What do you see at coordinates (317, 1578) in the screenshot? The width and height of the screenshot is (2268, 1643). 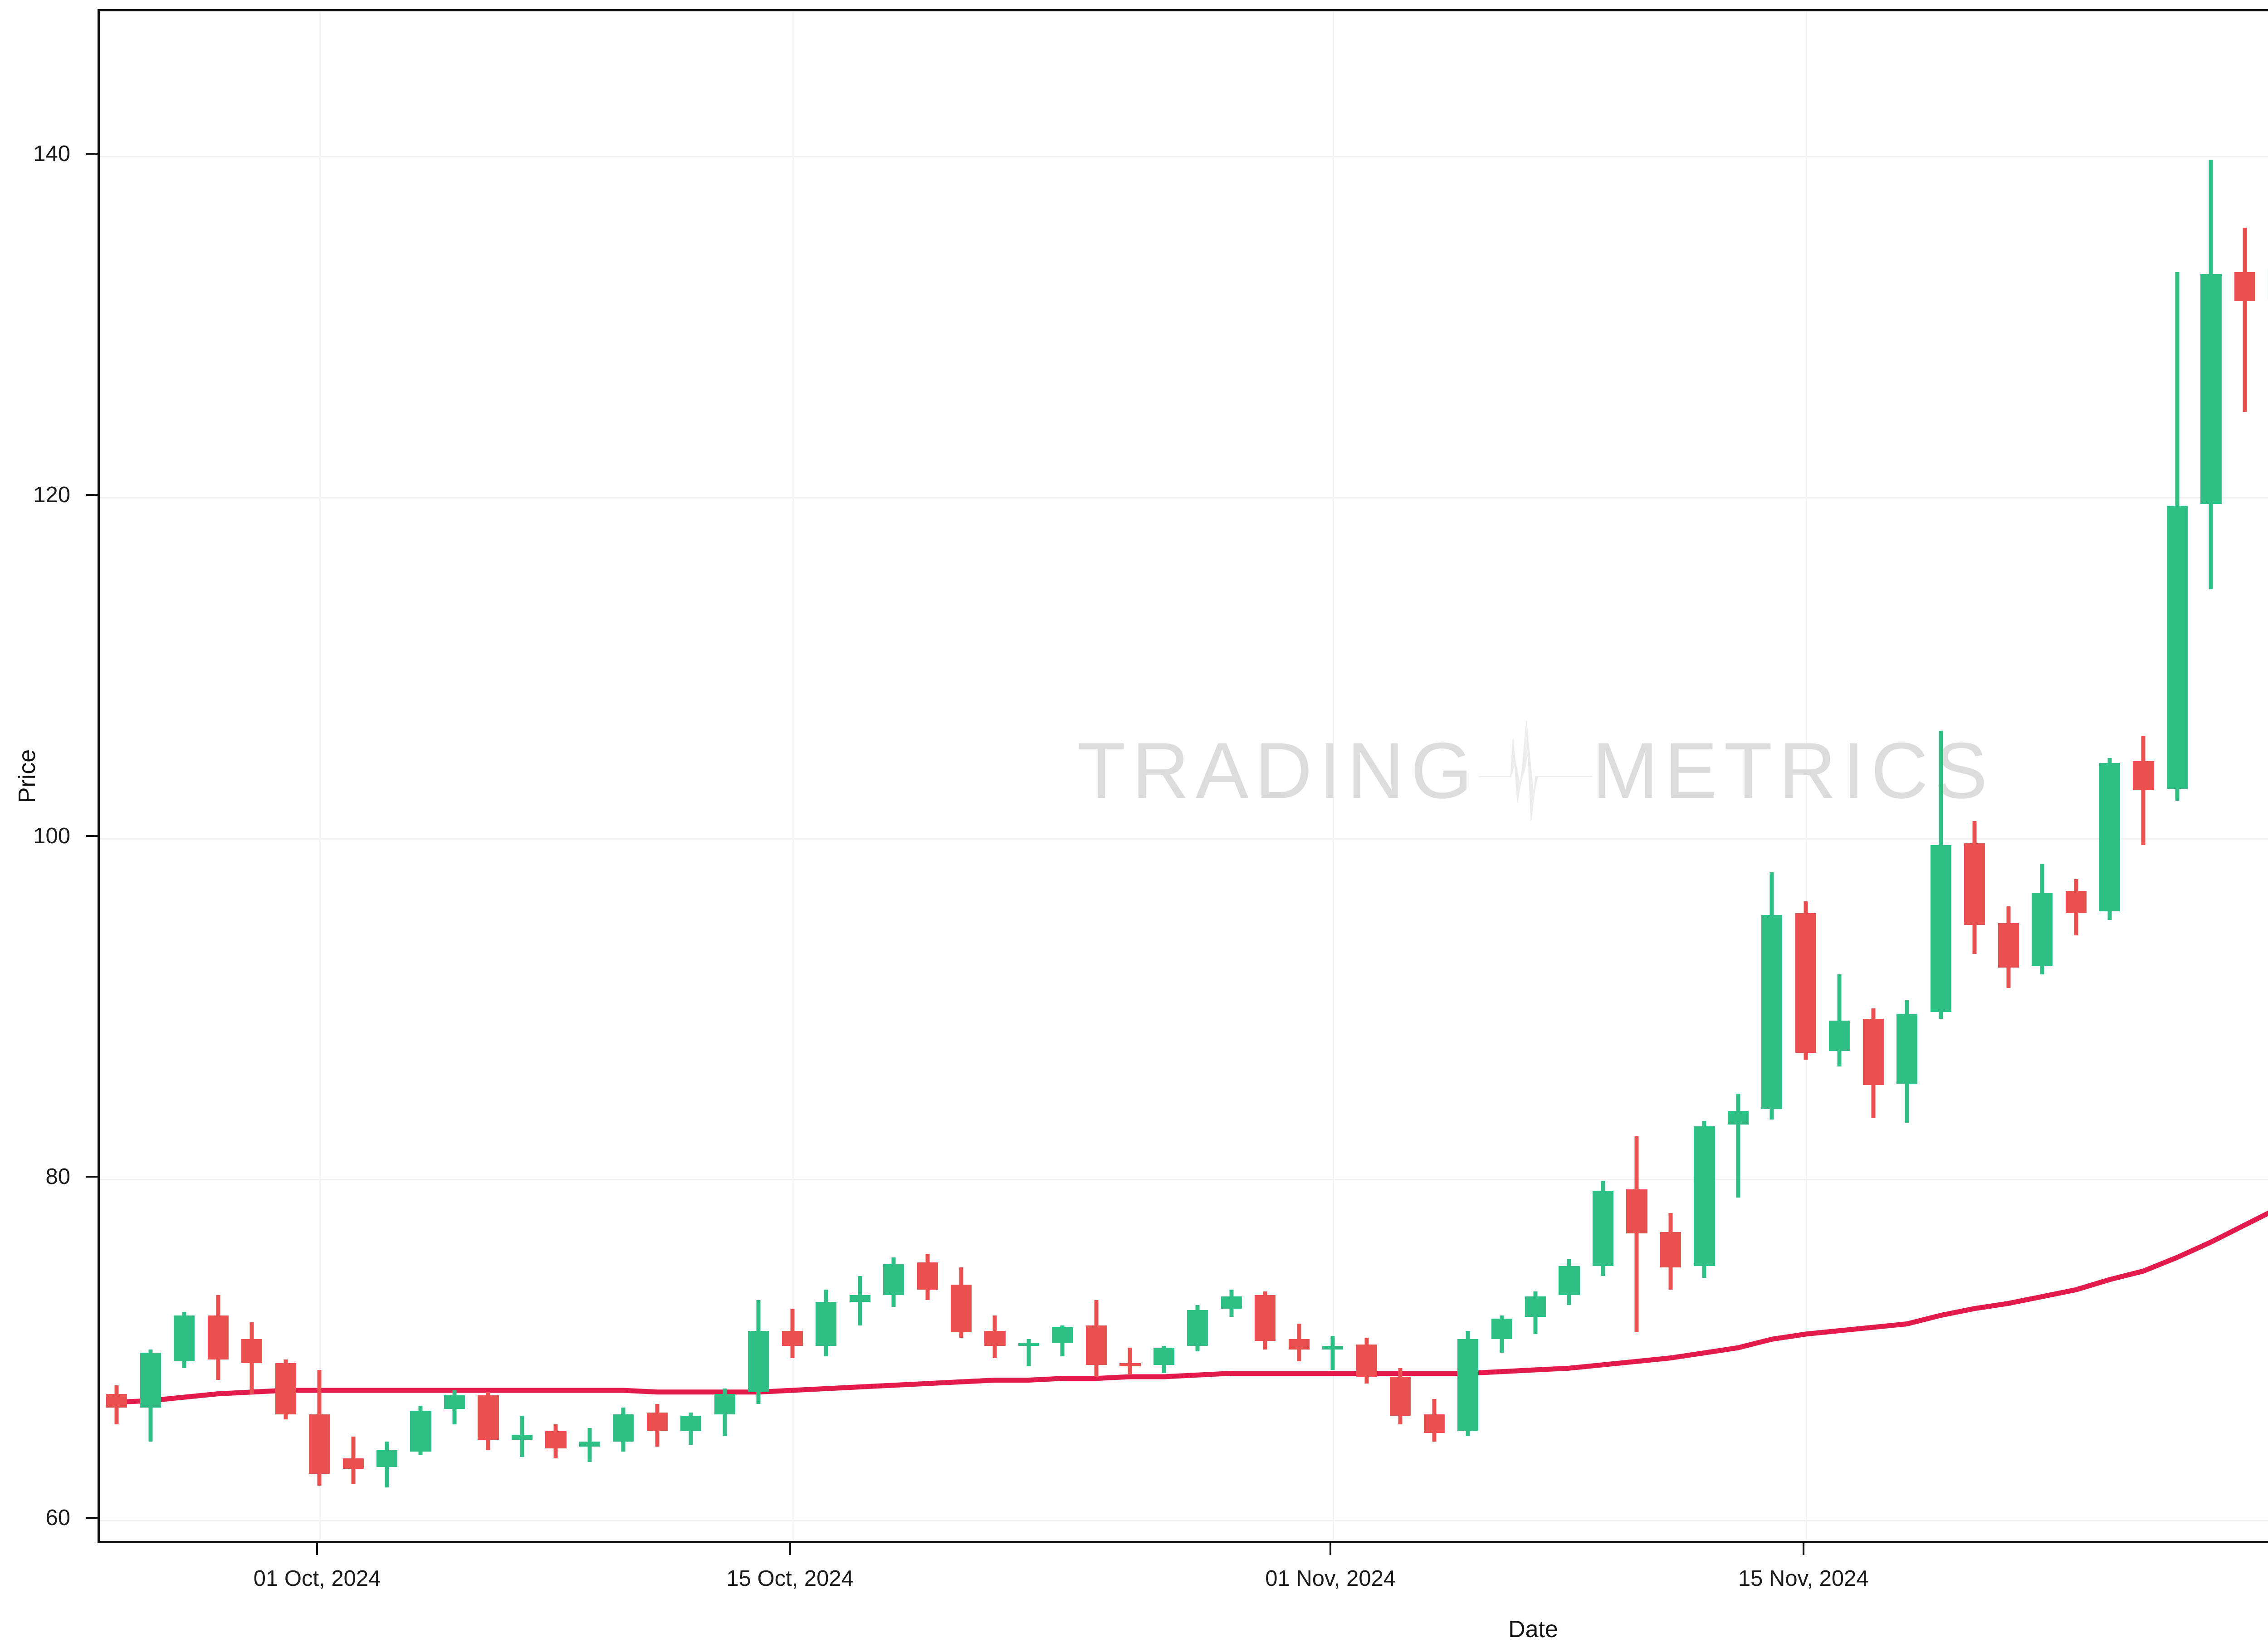 I see `x-tick-label-0: 01 Oct, 2024` at bounding box center [317, 1578].